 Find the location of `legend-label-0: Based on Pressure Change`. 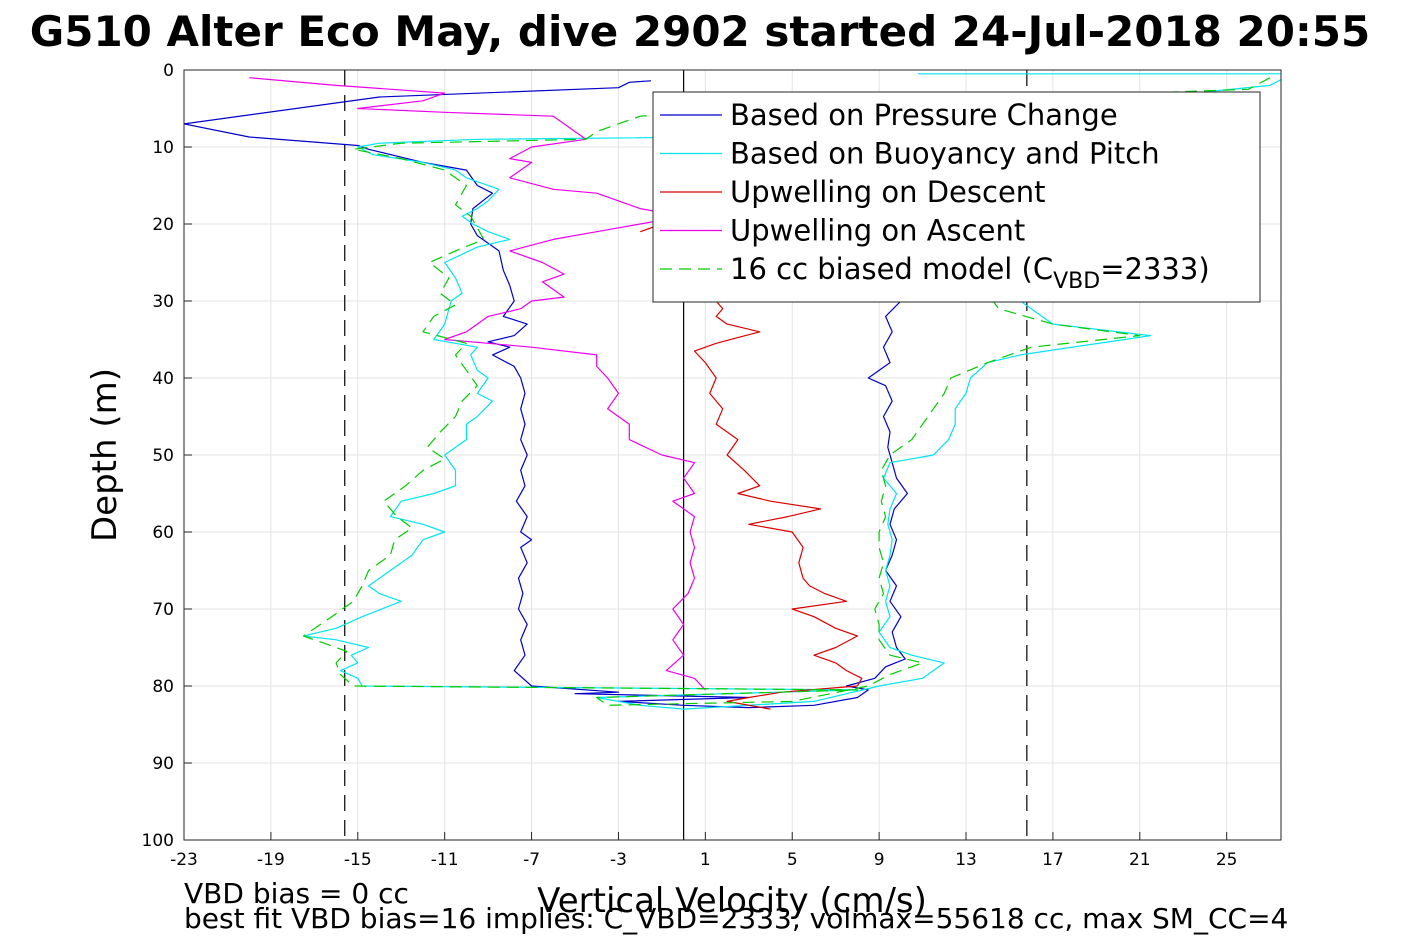

legend-label-0: Based on Pressure Change is located at coordinates (924, 115).